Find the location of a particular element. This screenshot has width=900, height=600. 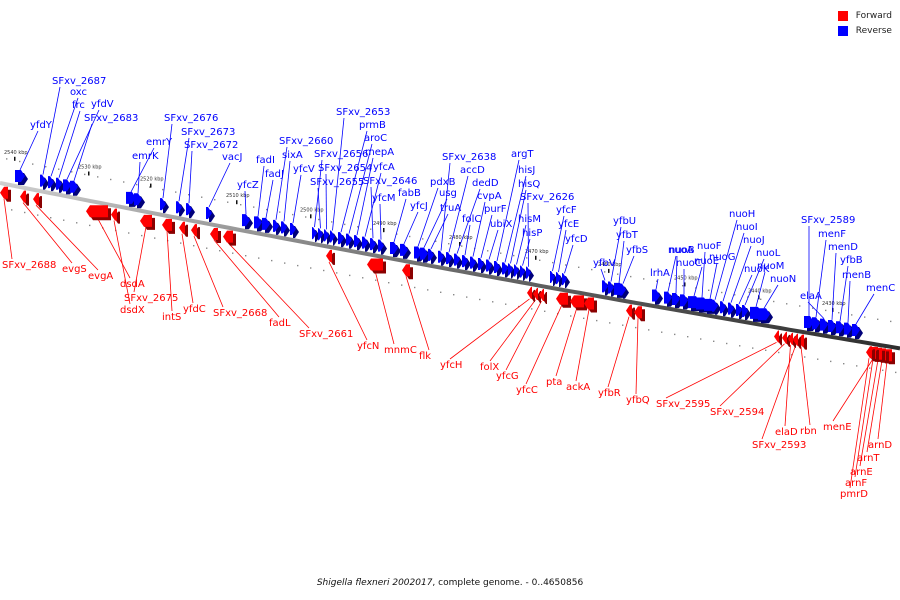

reverse-gene-label: yfcV is located at coordinates (304, 169).